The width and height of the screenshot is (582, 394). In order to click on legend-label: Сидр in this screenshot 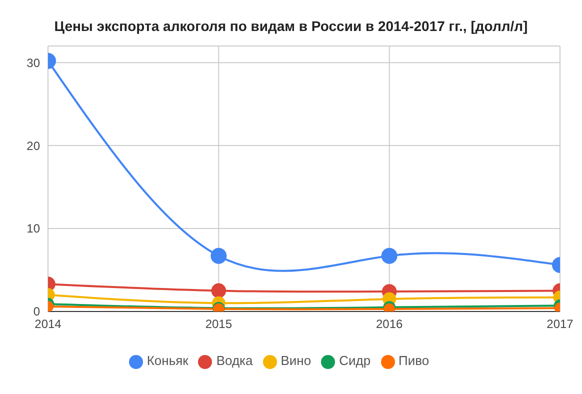, I will do `click(355, 360)`.